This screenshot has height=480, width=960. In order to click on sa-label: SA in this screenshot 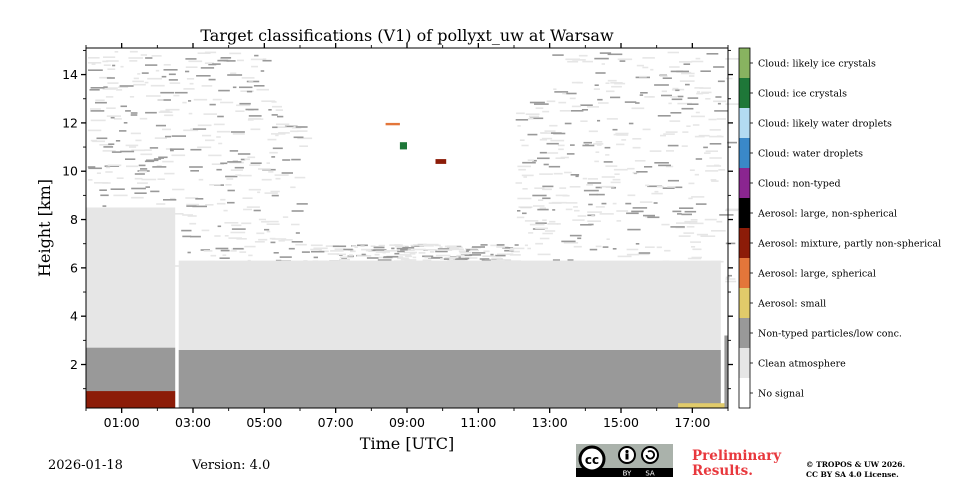, I will do `click(650, 474)`.